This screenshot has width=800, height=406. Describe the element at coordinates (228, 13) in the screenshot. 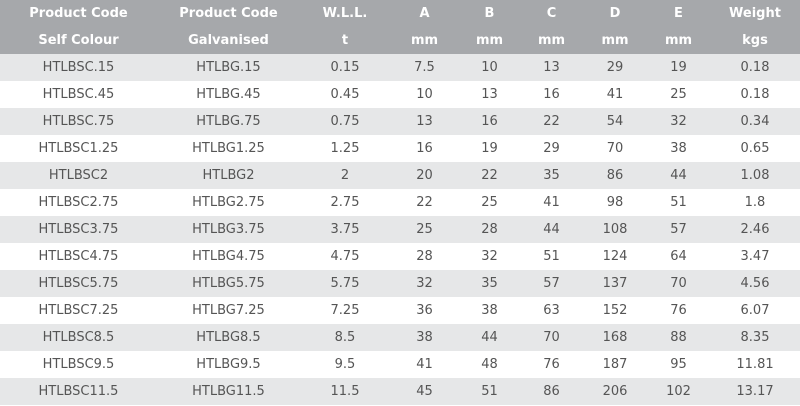

I see `header-cell: Product Code` at that location.